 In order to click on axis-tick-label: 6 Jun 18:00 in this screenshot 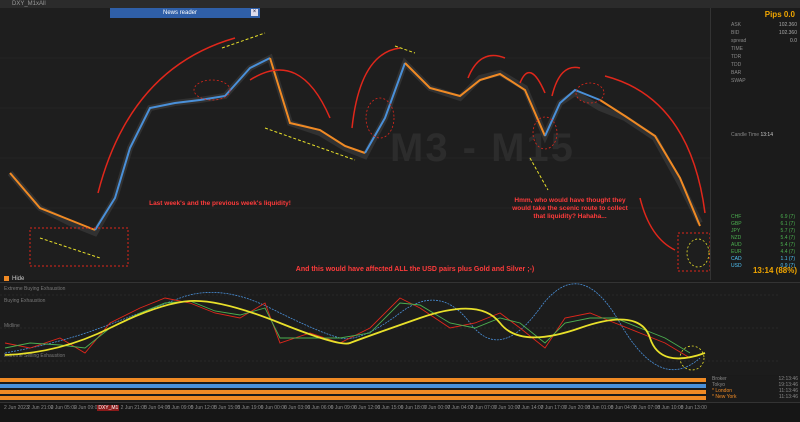, I will do `click(413, 408)`.